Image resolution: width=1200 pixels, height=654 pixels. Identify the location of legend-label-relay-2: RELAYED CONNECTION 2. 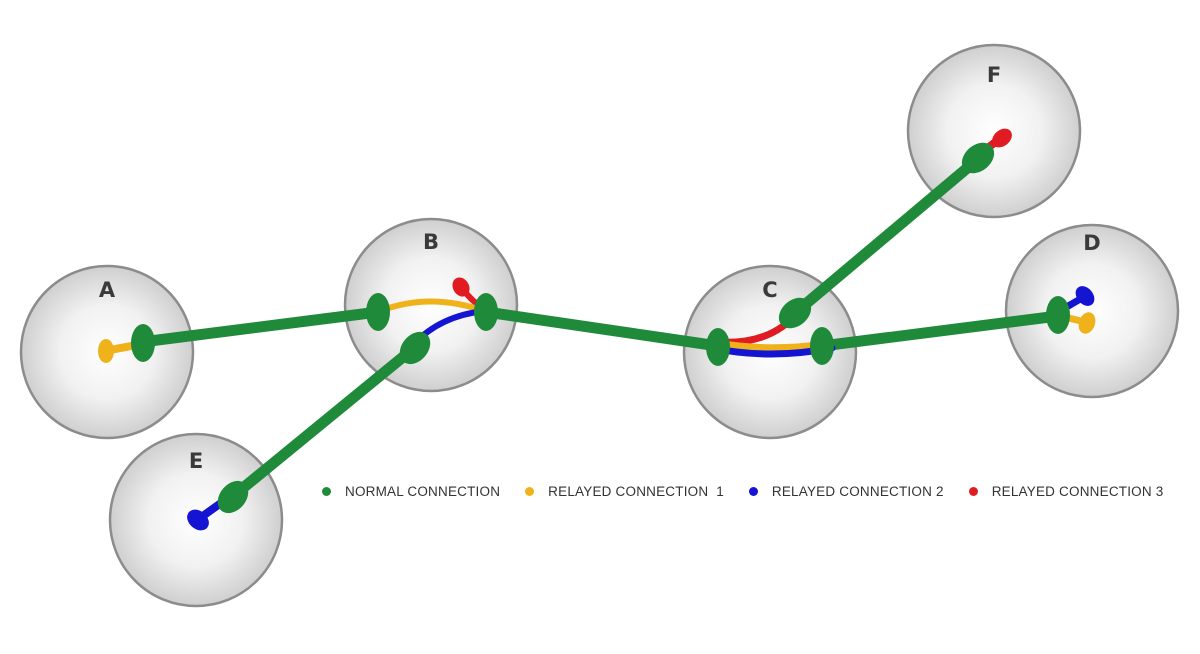
(857, 491).